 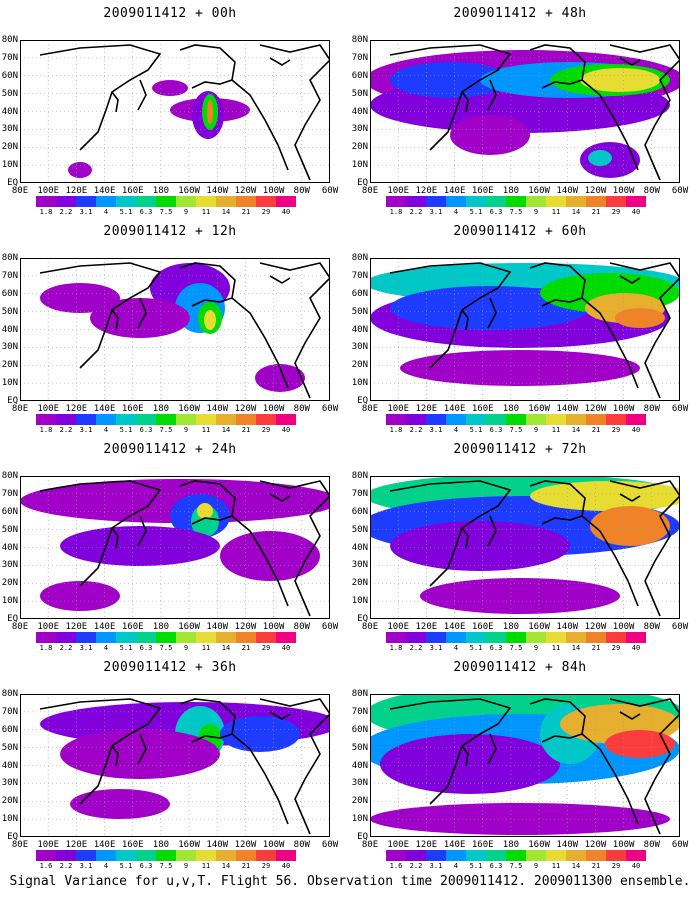 I want to click on x-tick-label: 160E, so click(x=132, y=191).